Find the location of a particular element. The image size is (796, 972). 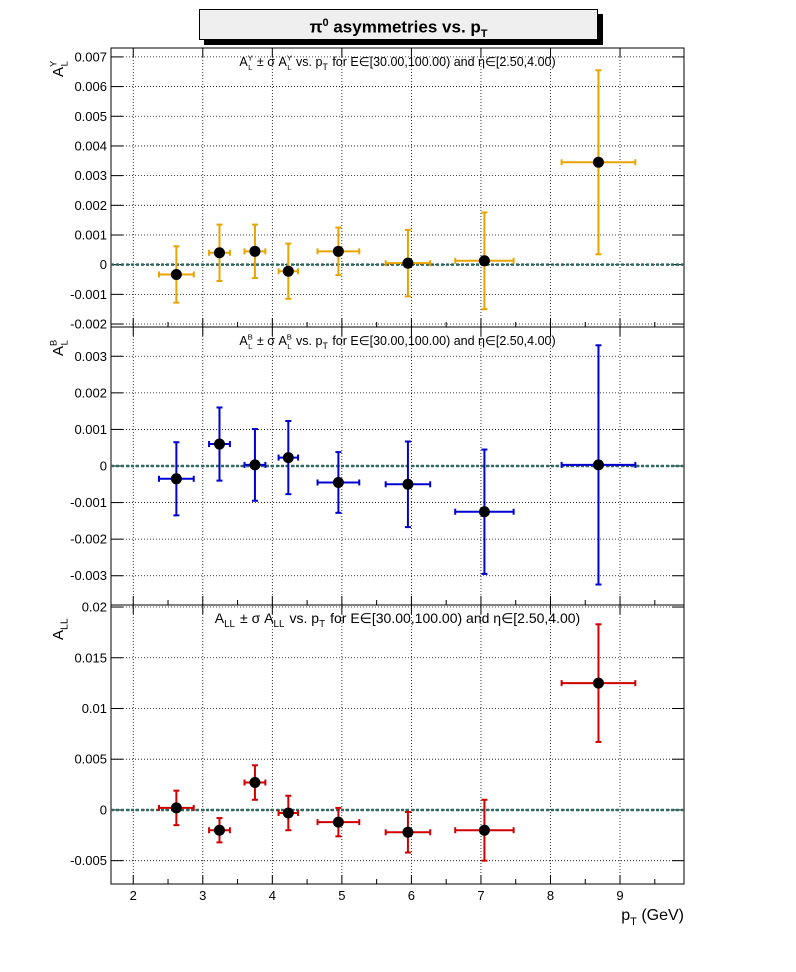

x-tick-label: 2 is located at coordinates (133, 895).